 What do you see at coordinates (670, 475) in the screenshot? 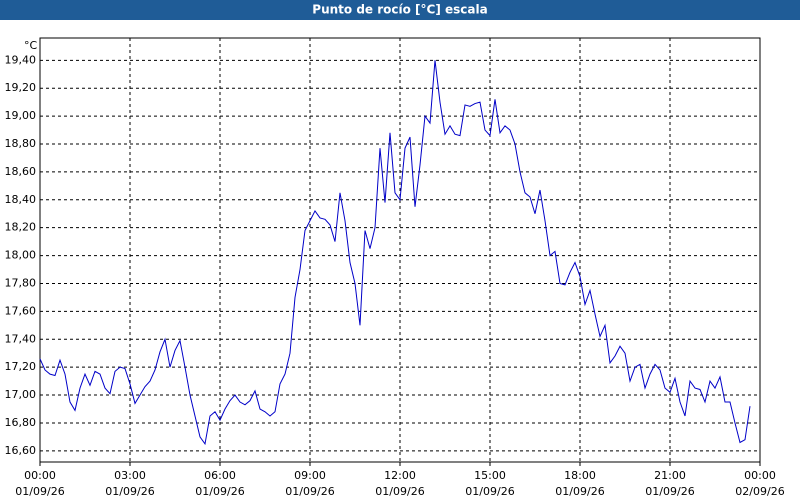
I see `x-tick-label: 21:00` at bounding box center [670, 475].